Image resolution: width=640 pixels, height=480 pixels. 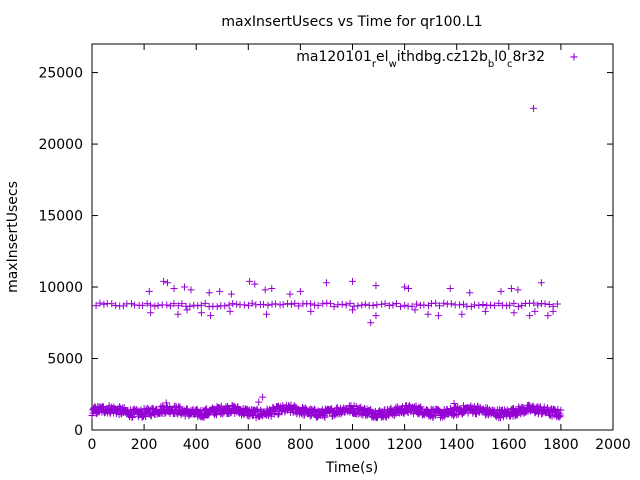 What do you see at coordinates (509, 445) in the screenshot?
I see `x-tick-label: 1600` at bounding box center [509, 445].